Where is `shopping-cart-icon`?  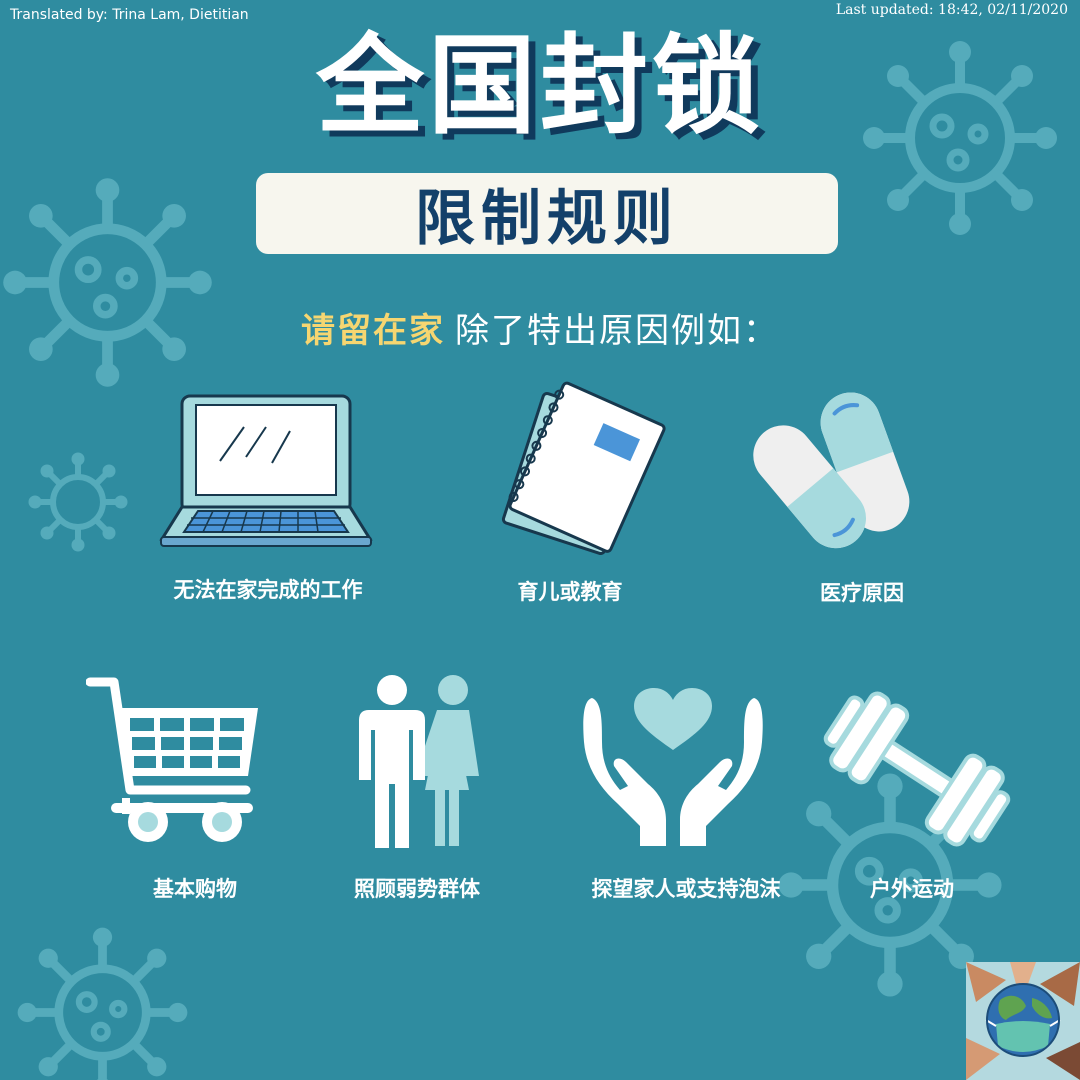
shopping-cart-icon is located at coordinates (172, 759).